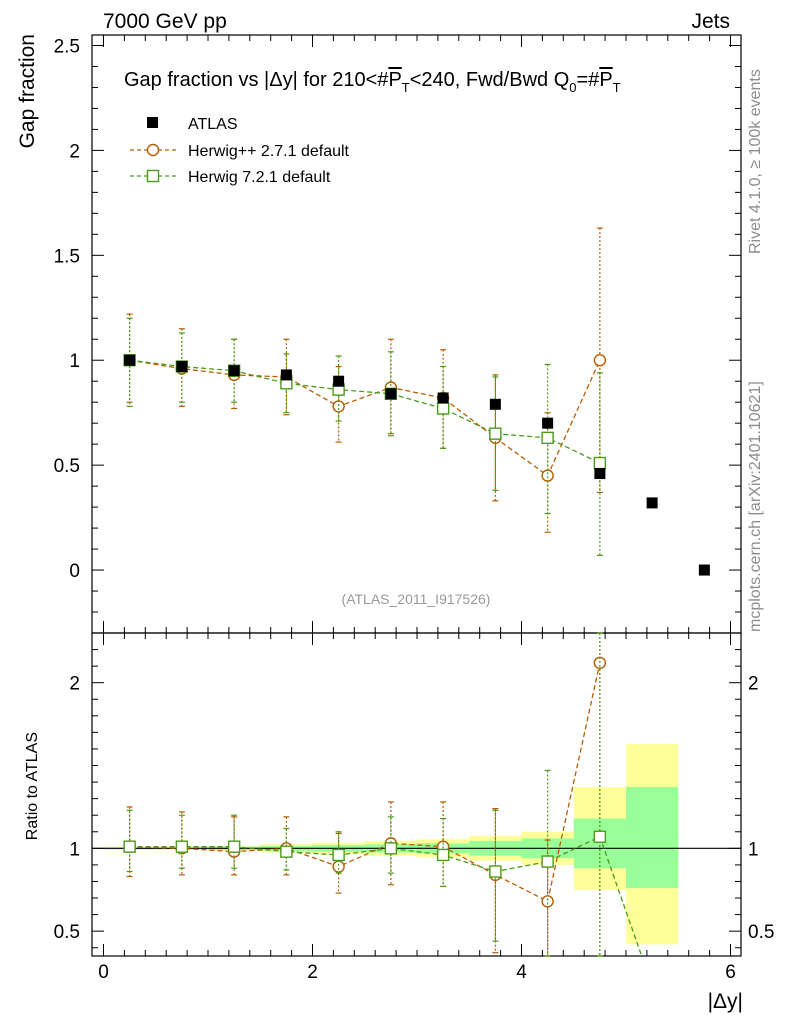 This screenshot has height=1024, width=786. I want to click on ratio-y-tick-label-right: 2, so click(753, 684).